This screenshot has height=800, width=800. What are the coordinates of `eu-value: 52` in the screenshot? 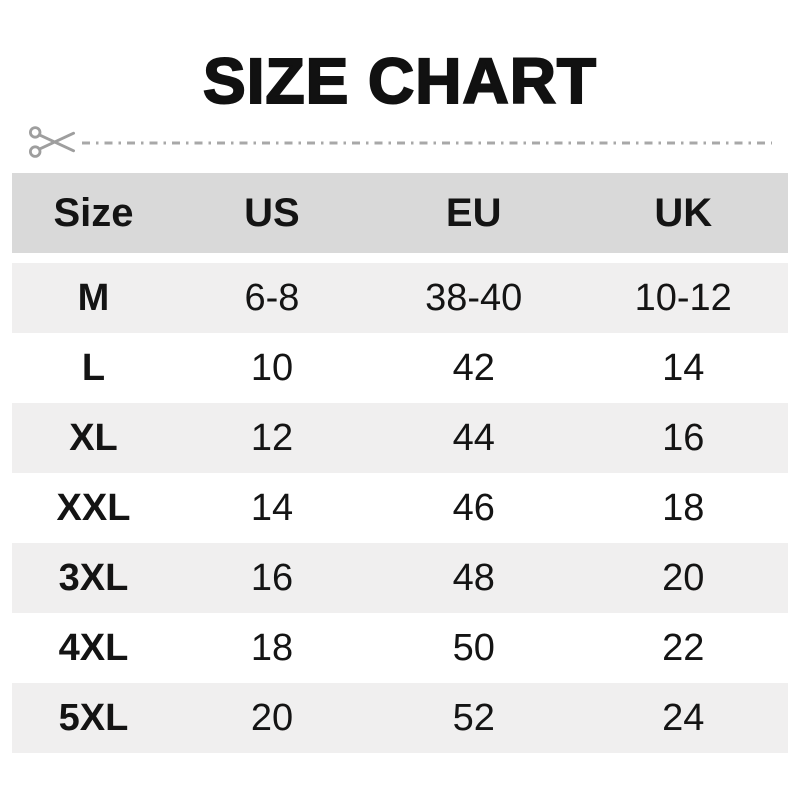 It's located at (473, 717).